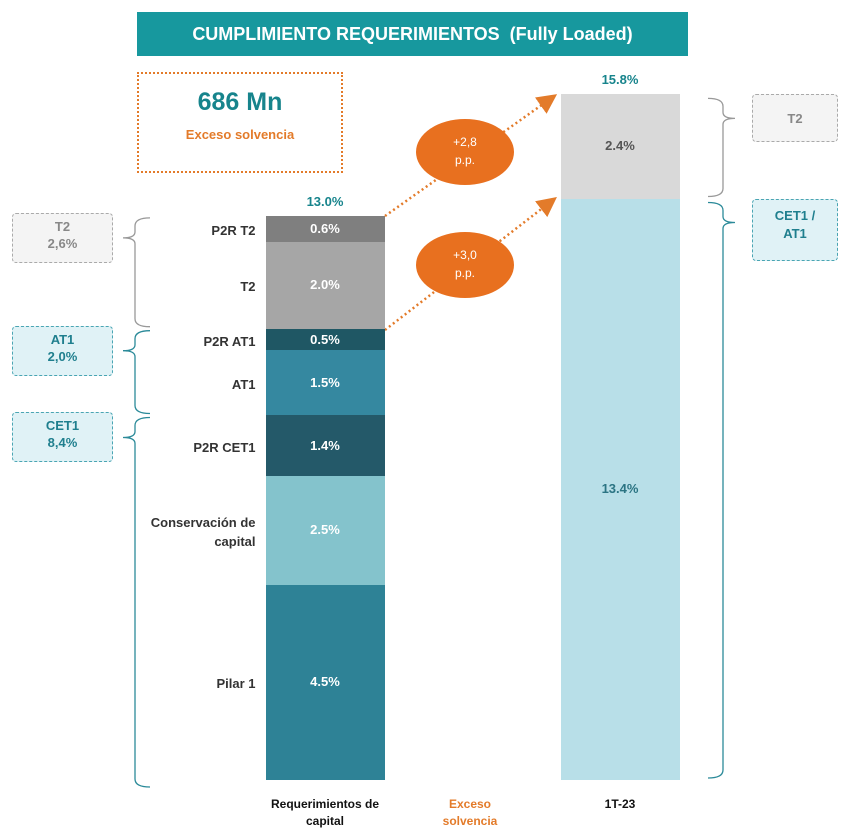  I want to click on arrow, so click(471, 156).